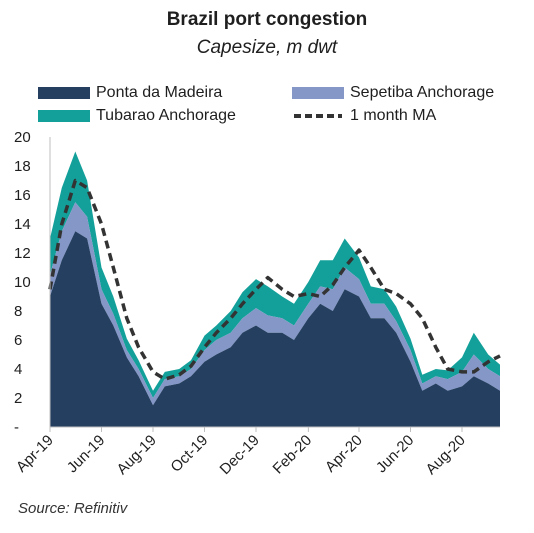  What do you see at coordinates (22, 224) in the screenshot?
I see `y-tick-label: 14` at bounding box center [22, 224].